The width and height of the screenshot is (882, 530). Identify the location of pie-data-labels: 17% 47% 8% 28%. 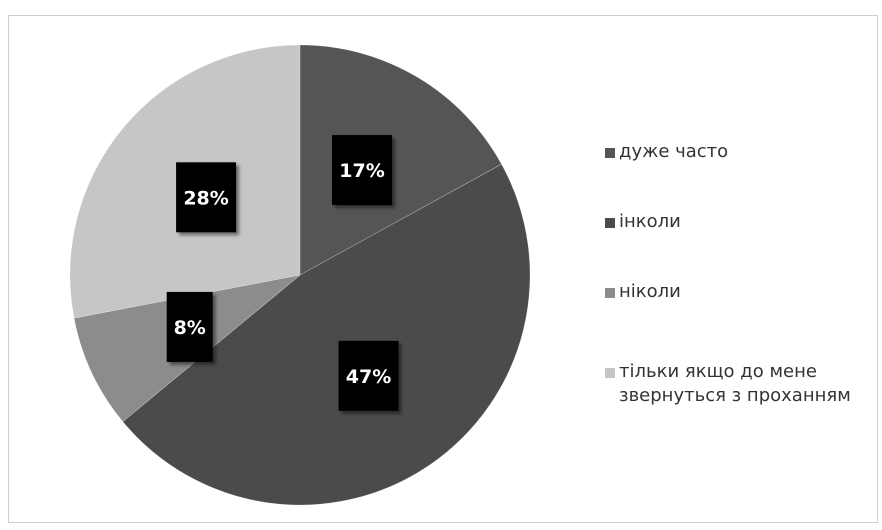
(282, 273).